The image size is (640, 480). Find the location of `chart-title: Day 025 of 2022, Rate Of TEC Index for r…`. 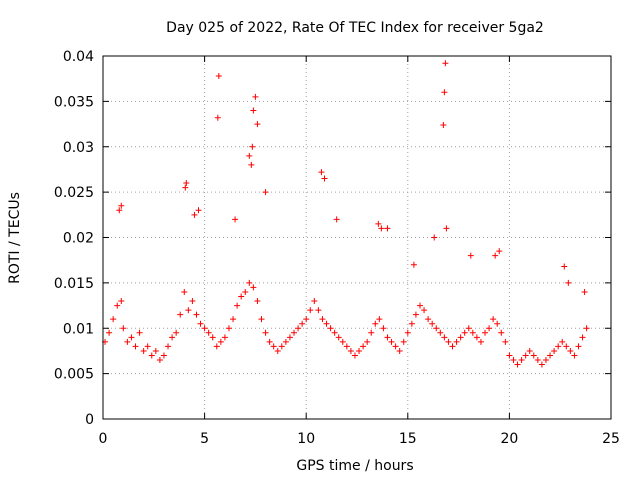

chart-title: Day 025 of 2022, Rate Of TEC Index for r… is located at coordinates (355, 28).